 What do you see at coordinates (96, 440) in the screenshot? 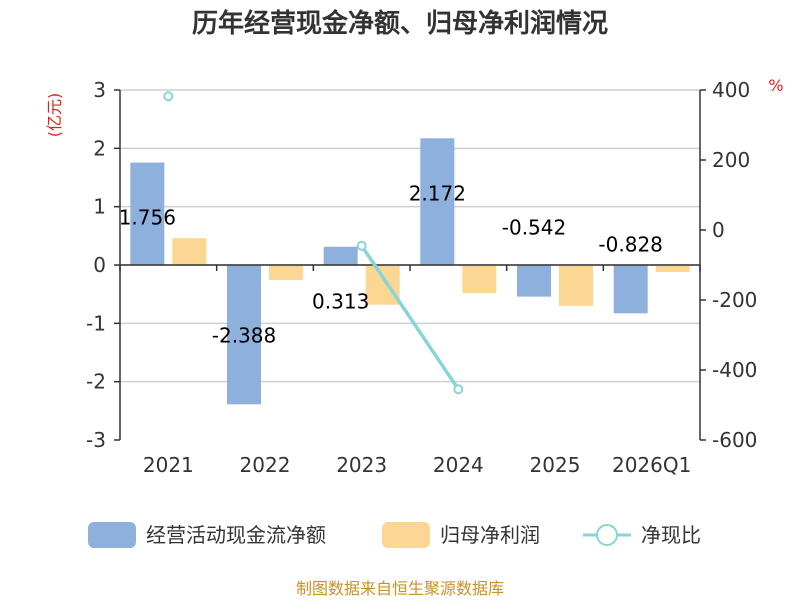
I see `left-tick-label: -3` at bounding box center [96, 440].